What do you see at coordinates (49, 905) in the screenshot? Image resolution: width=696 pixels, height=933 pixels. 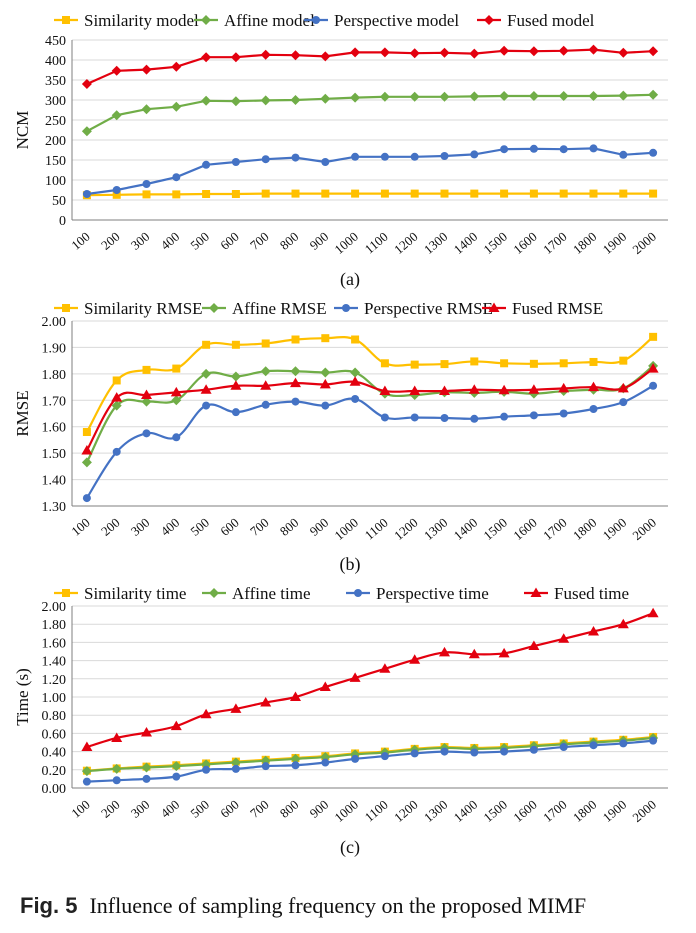 I see `caption-label: Fig. 5` at bounding box center [49, 905].